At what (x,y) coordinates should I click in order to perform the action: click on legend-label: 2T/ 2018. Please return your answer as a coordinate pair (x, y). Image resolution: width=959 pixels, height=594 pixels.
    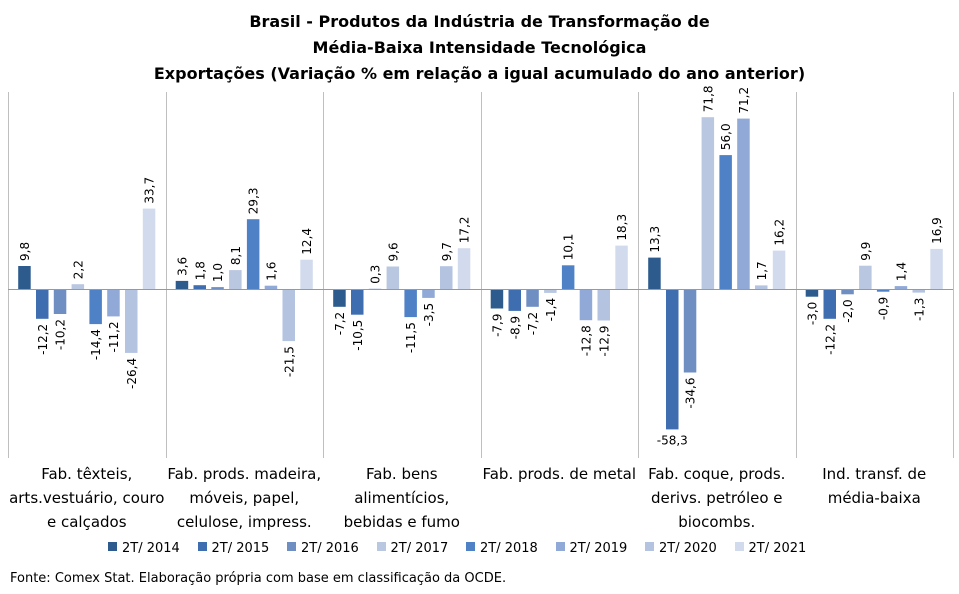
    Looking at the image, I should click on (509, 548).